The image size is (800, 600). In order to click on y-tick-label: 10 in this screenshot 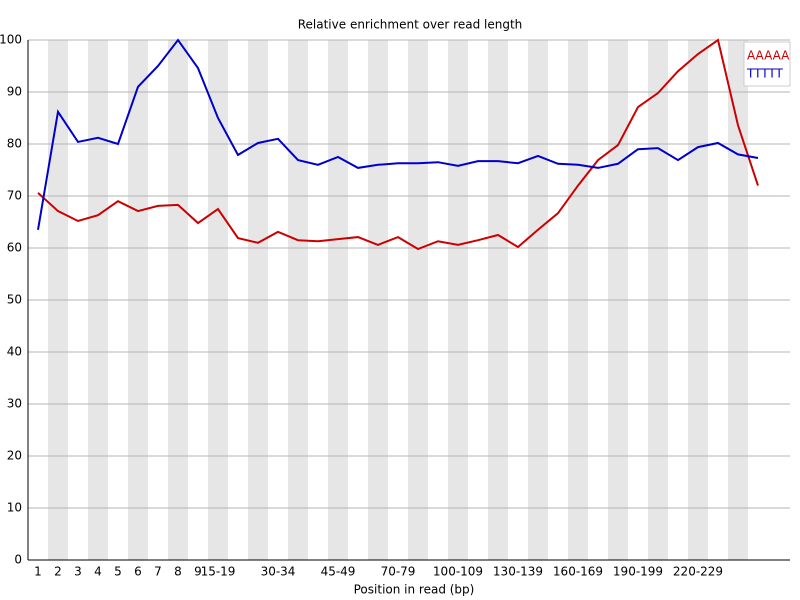, I will do `click(14, 508)`.